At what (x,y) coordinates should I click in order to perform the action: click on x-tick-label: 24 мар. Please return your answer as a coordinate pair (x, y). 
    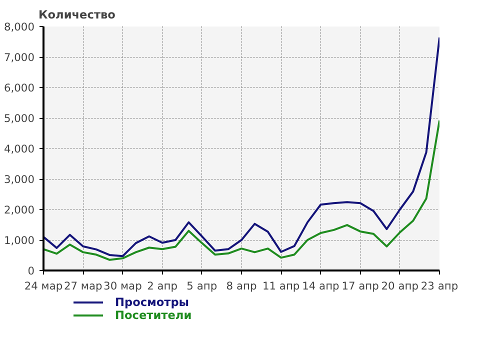
    Looking at the image, I should click on (43, 286).